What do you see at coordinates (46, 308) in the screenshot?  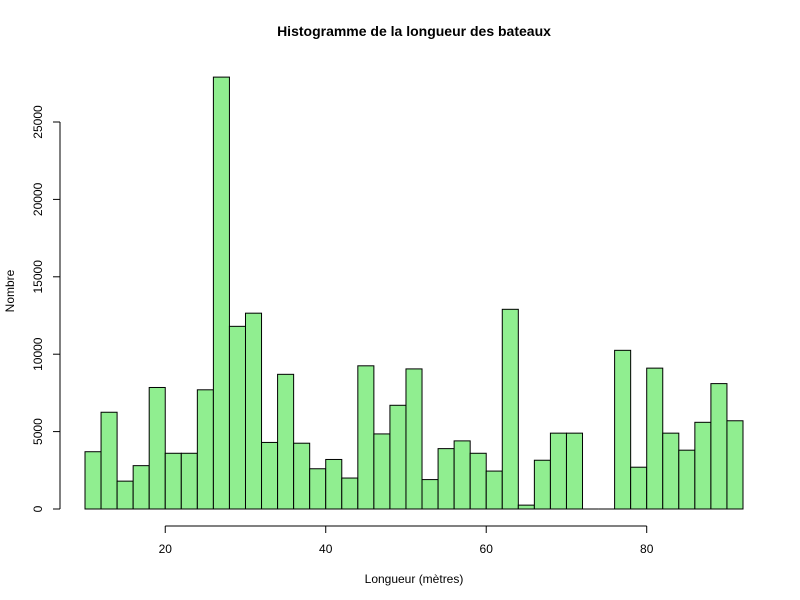 I see `y-axis: 0 5000 10000 15000 20000 25000` at bounding box center [46, 308].